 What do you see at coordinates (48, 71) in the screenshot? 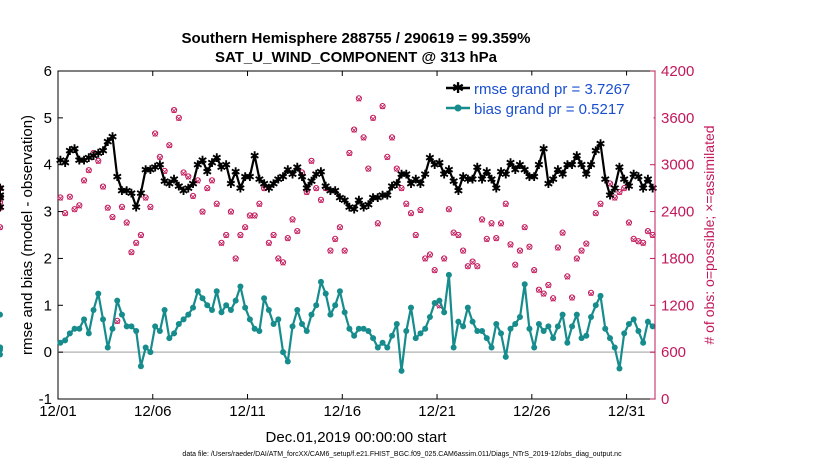
I see `y-tick-label: 6` at bounding box center [48, 71].